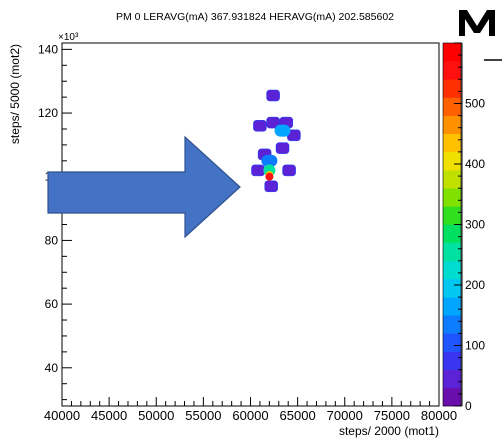  Describe the element at coordinates (55, 221) in the screenshot. I see `y-axis: 40608010120140` at that location.